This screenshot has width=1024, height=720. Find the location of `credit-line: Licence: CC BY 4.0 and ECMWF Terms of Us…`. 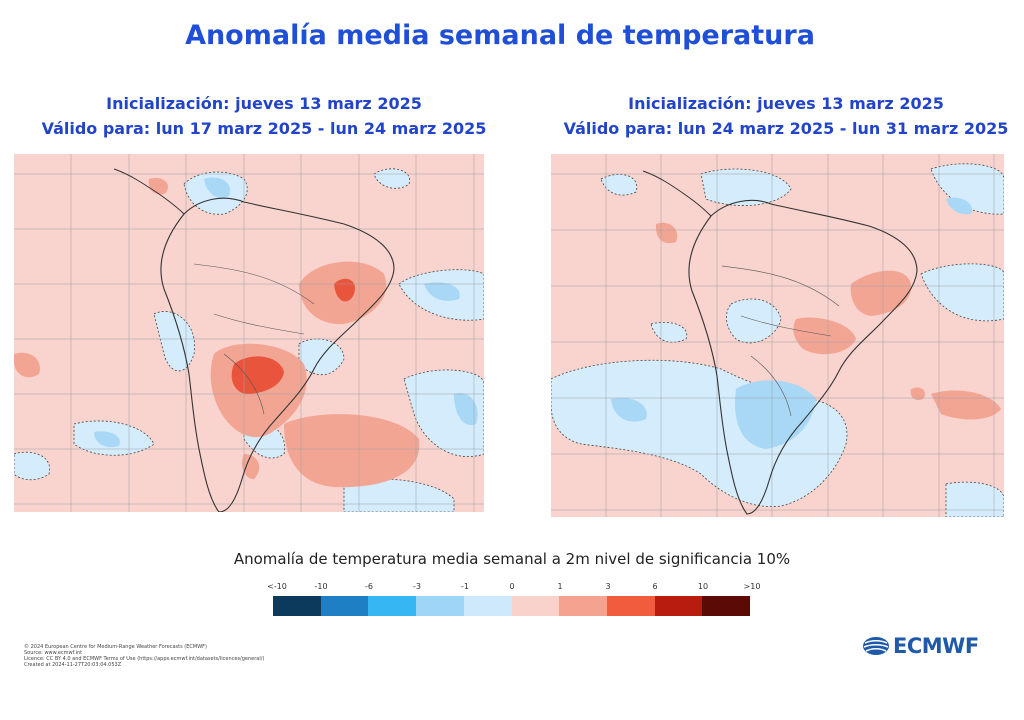

credit-line: Licence: CC BY 4.0 and ECMWF Terms of Us… is located at coordinates (144, 659).